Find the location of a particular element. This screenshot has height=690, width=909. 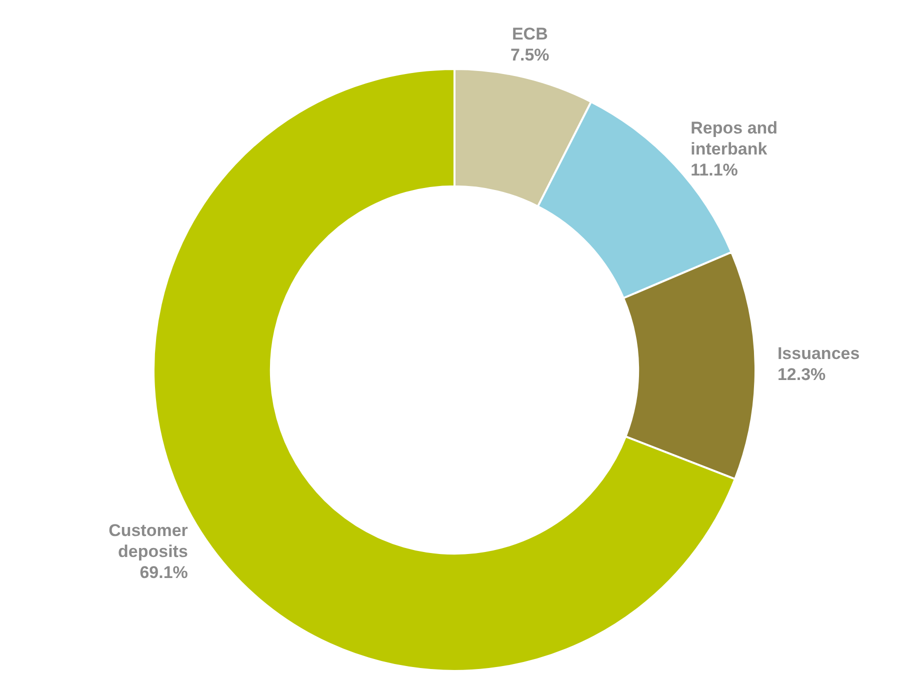

data-label: 7.5% is located at coordinates (530, 55).